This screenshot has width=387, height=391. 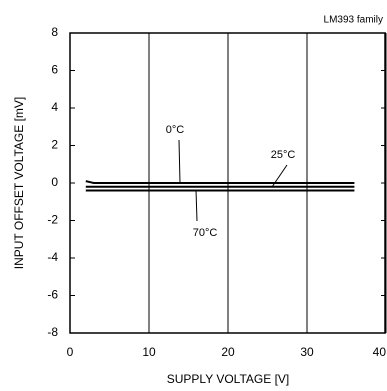 I want to click on series-label: 70°C, so click(x=205, y=233).